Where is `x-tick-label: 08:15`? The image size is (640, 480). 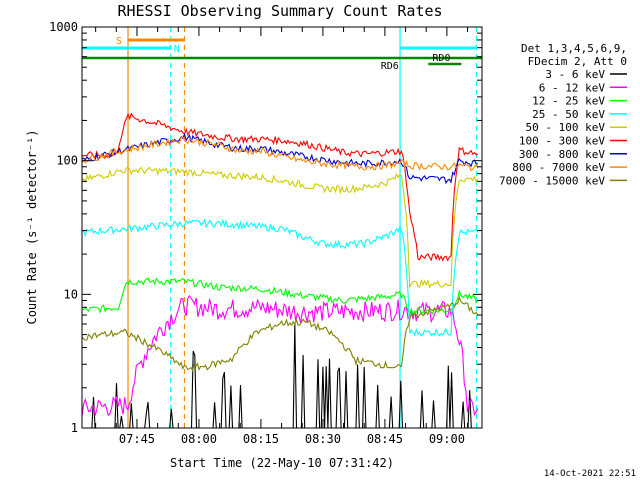 x-tick-label: 08:15 is located at coordinates (261, 439).